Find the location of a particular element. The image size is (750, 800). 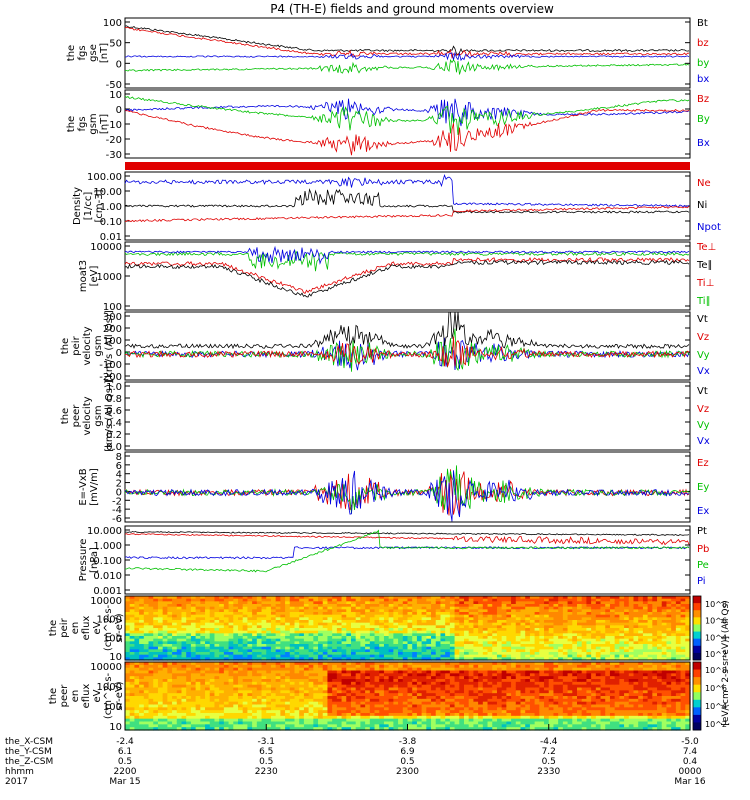

colorbar-segment is located at coordinates (697, 649).